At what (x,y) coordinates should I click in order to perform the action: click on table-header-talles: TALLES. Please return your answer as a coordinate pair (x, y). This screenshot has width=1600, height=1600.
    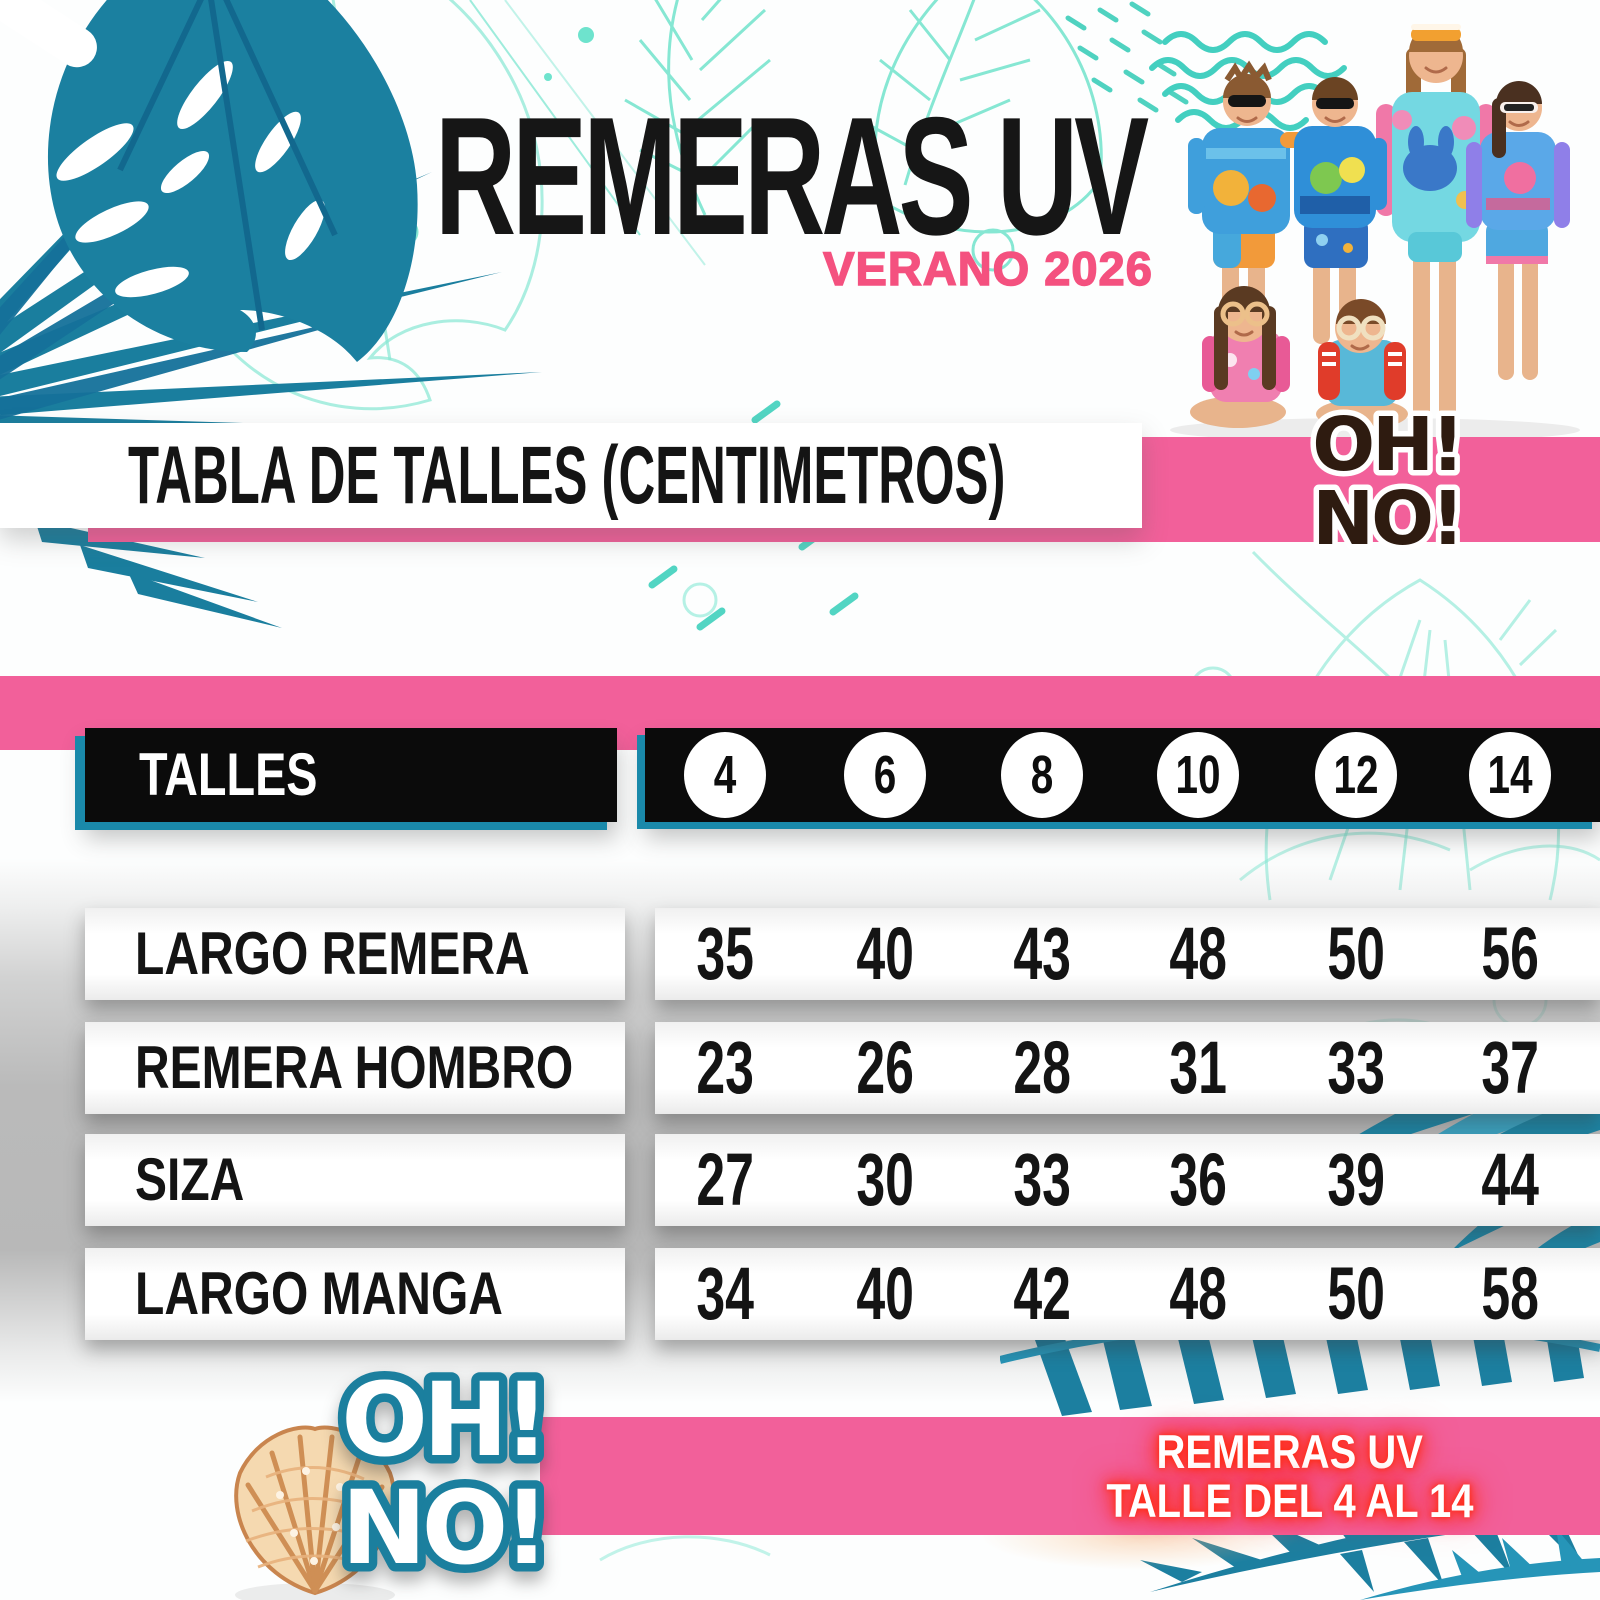
    Looking at the image, I should click on (351, 775).